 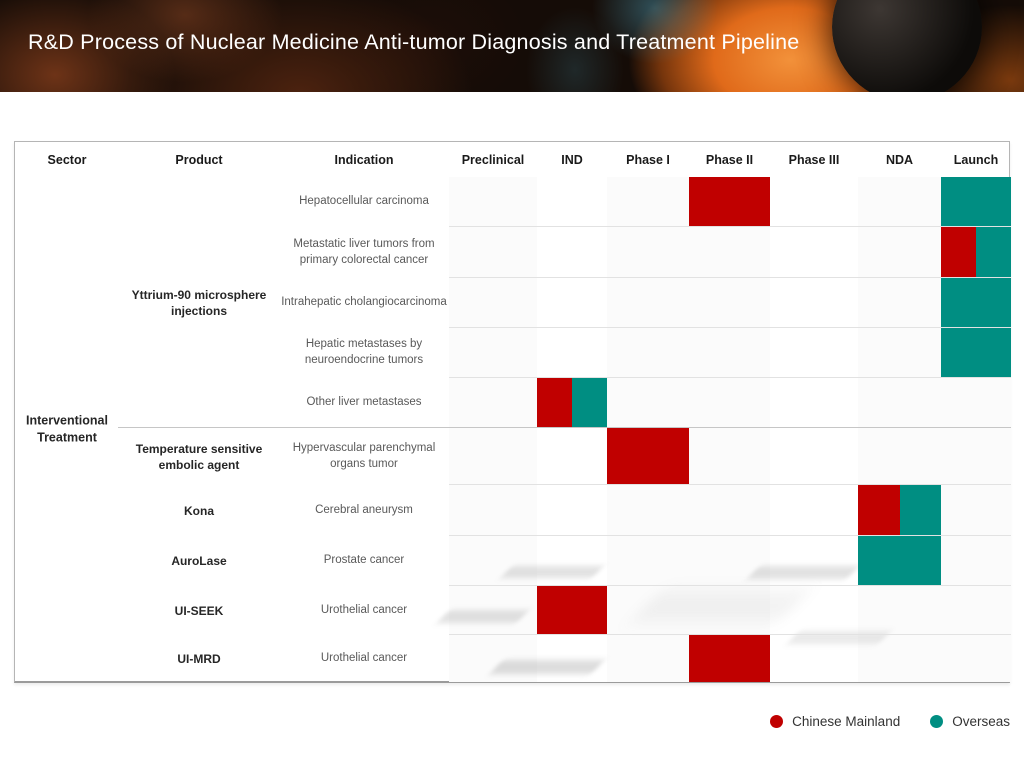 I want to click on legend-label: Chinese Mainland, so click(x=846, y=721).